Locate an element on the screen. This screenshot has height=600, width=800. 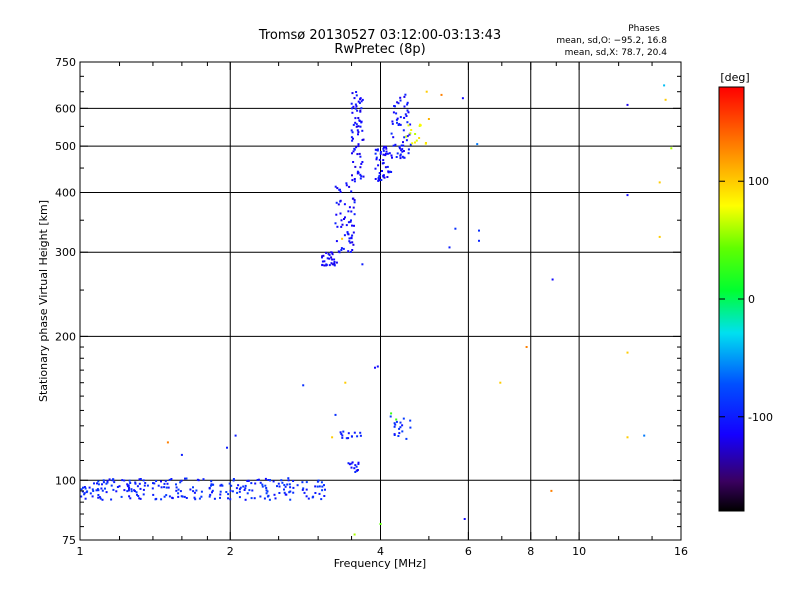
x-axis-label: Frequency [MHz] is located at coordinates (380, 563).